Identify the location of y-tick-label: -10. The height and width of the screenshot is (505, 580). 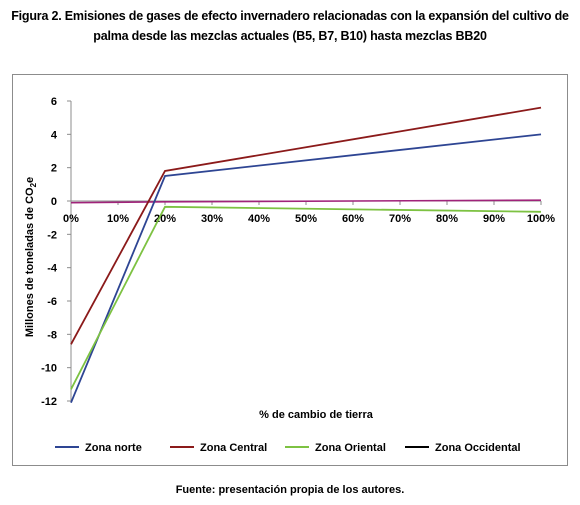
(49, 369).